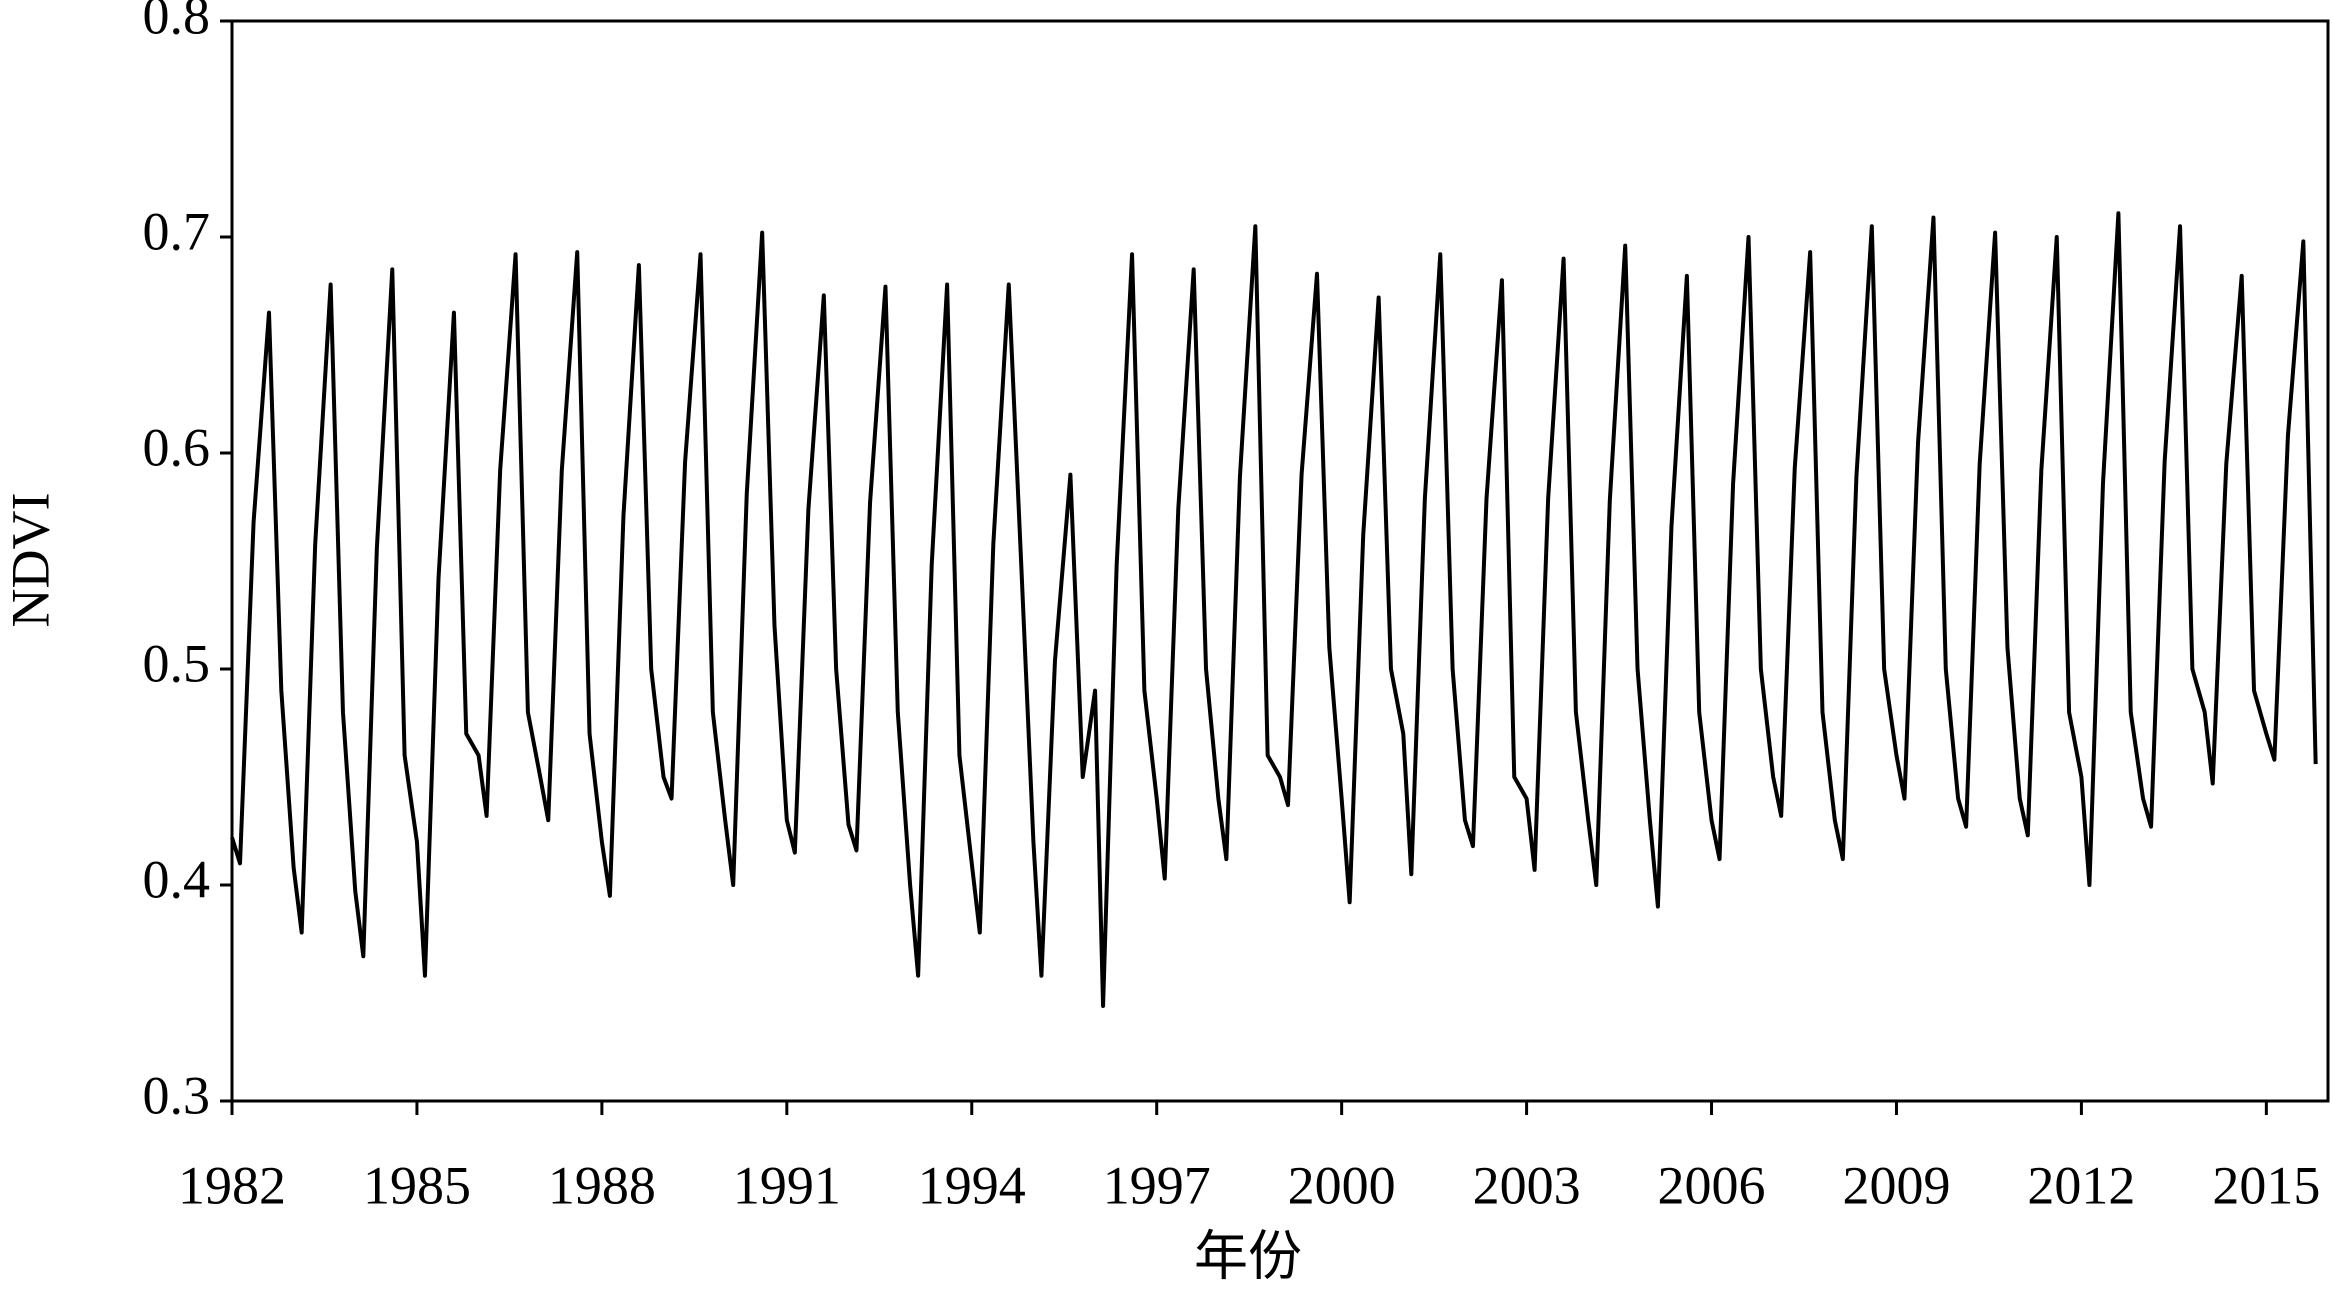 This screenshot has width=2333, height=1292. Describe the element at coordinates (2081, 1185) in the screenshot. I see `x-tick-label: 2012` at that location.